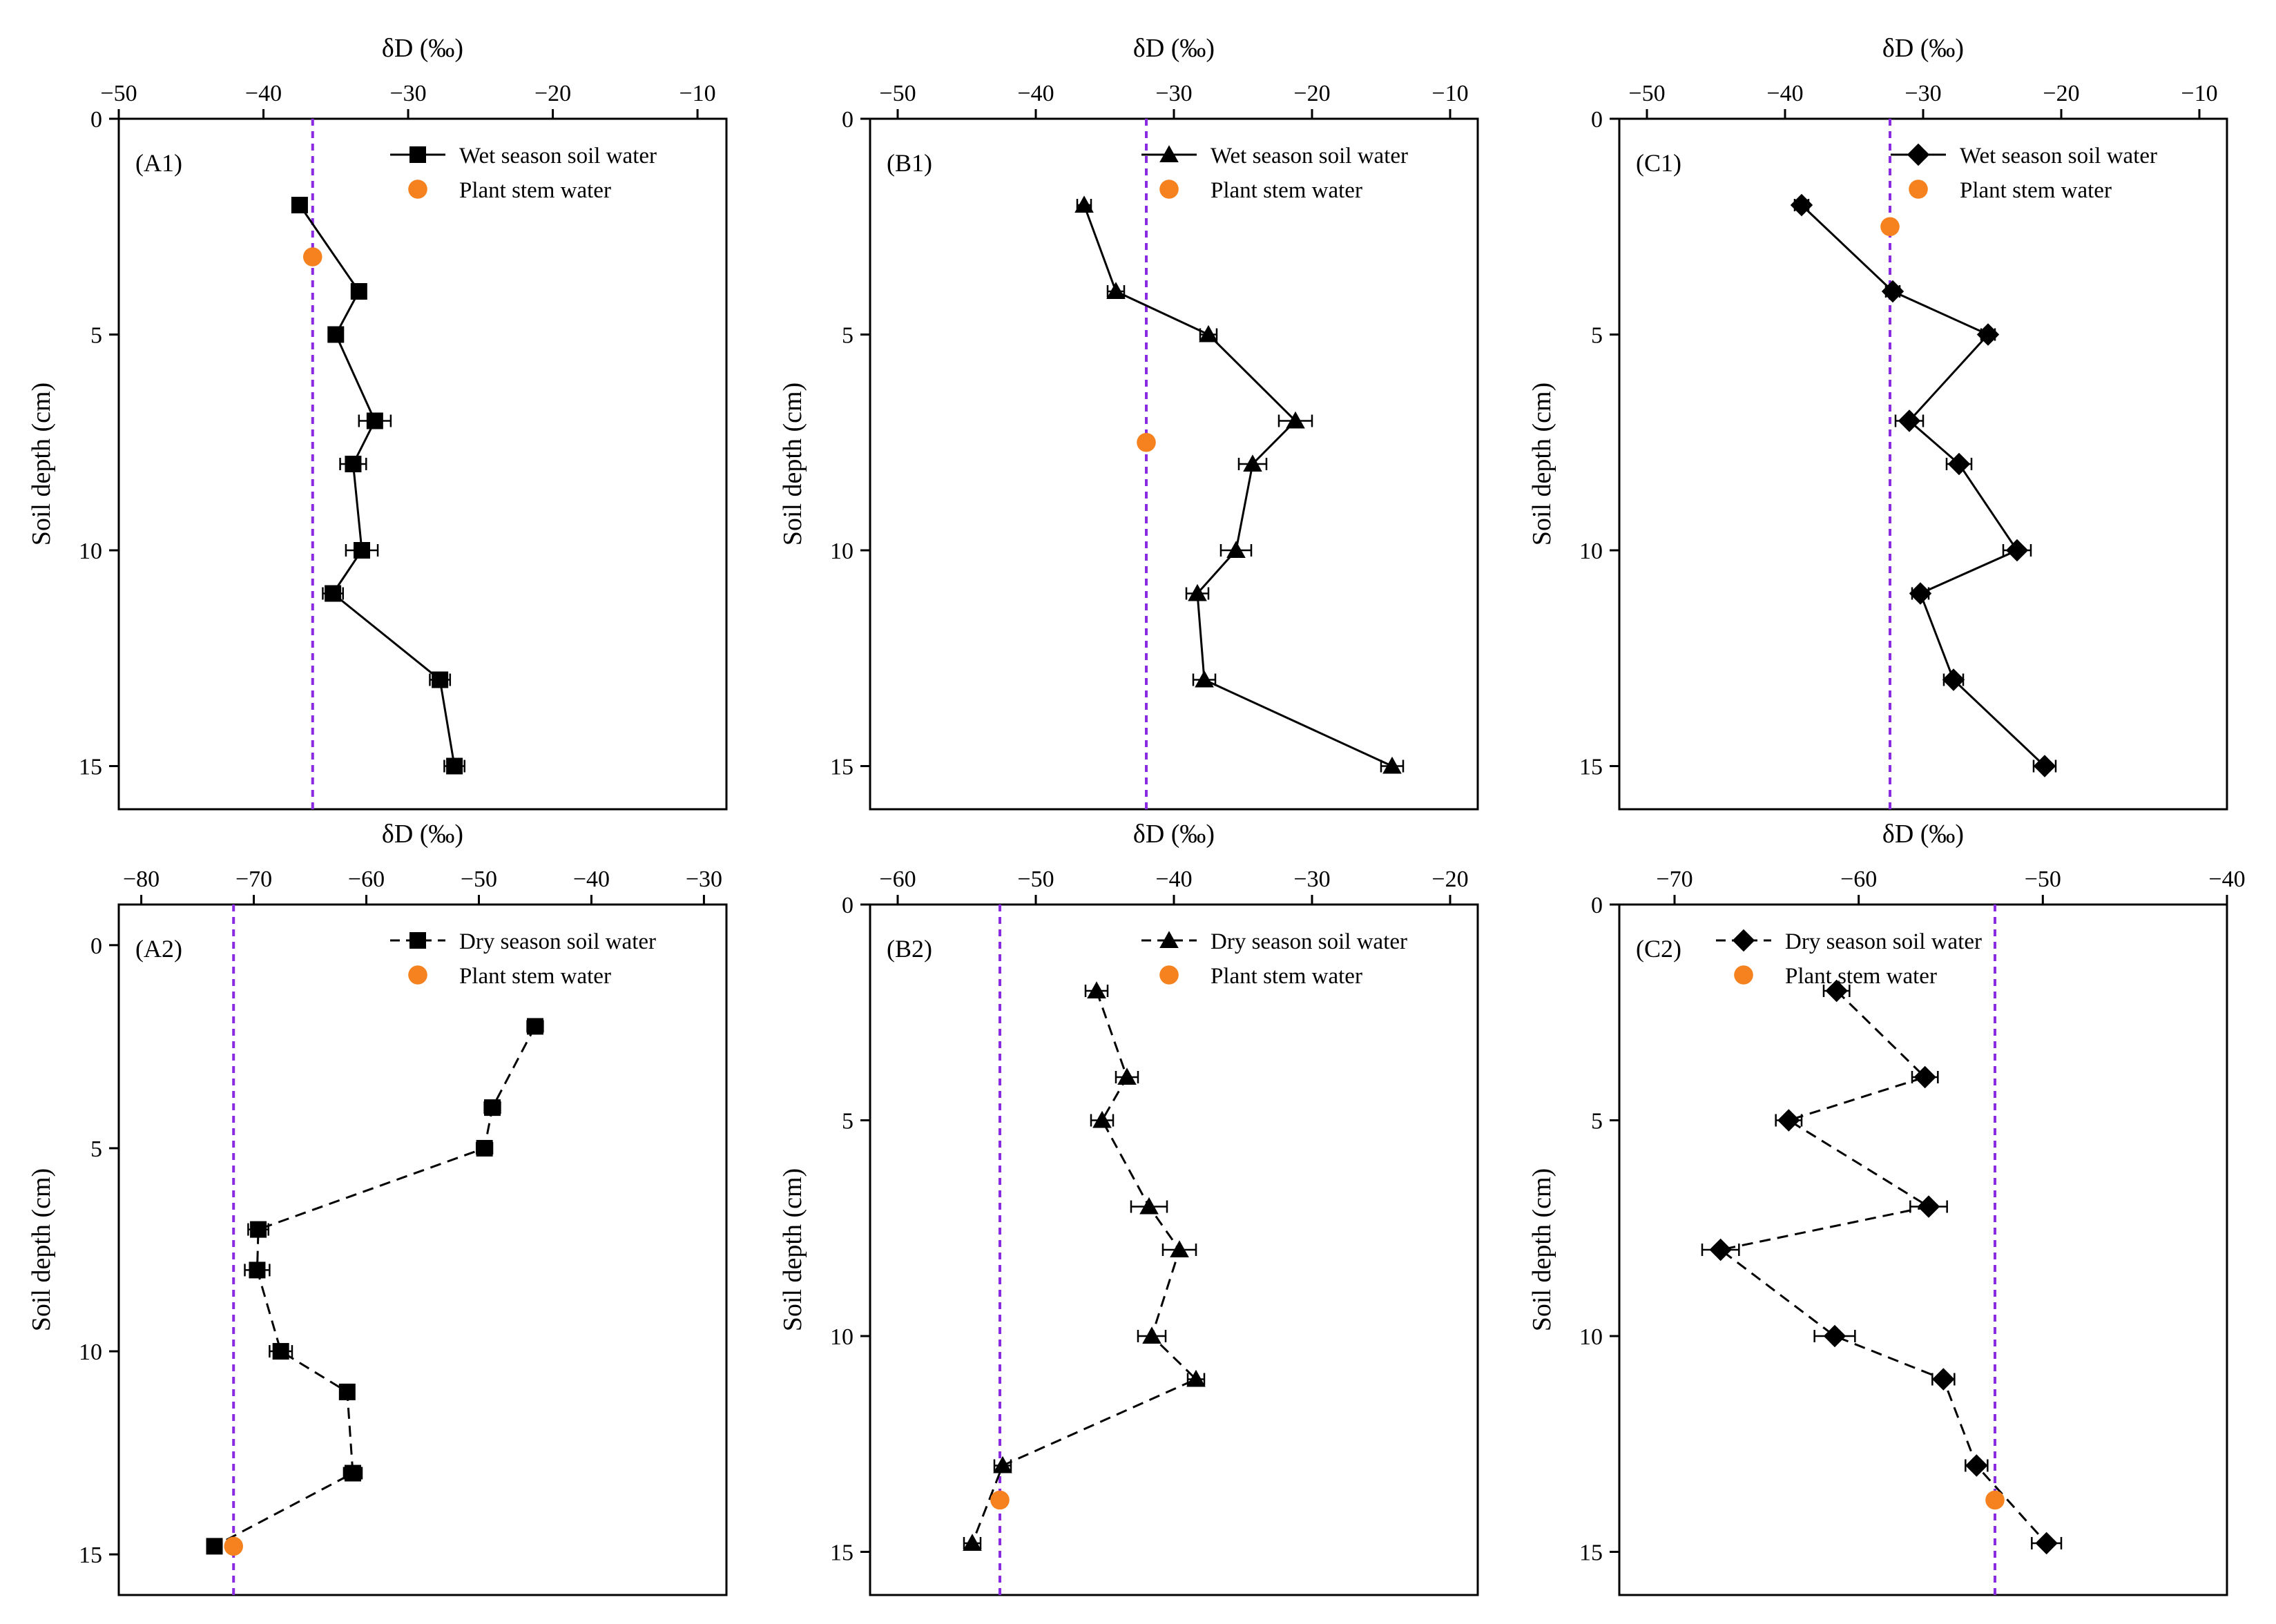  What do you see at coordinates (1658, 949) in the screenshot?
I see `panel-label: (C2)` at bounding box center [1658, 949].